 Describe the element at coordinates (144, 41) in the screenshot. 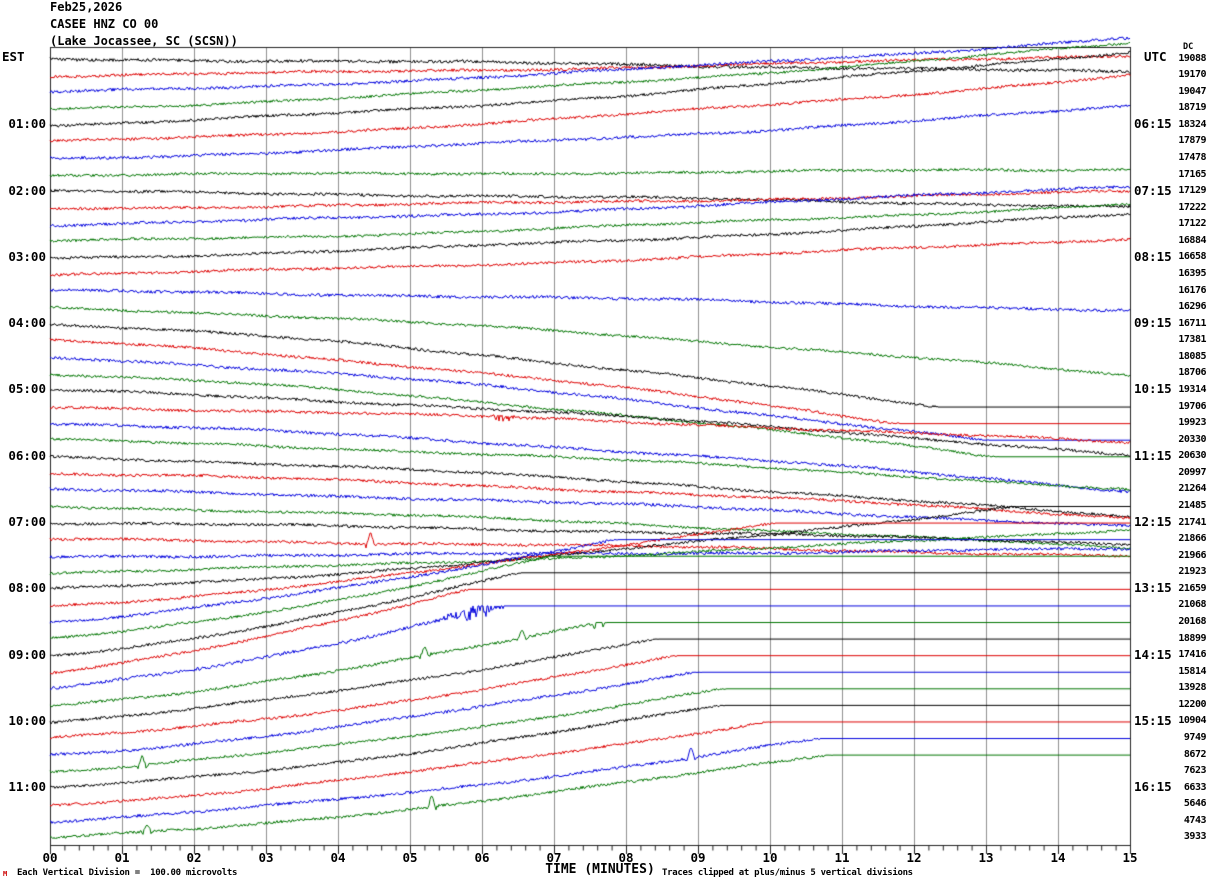

I see `title-location: (Lake Jocassee, SC (SCSN))` at that location.